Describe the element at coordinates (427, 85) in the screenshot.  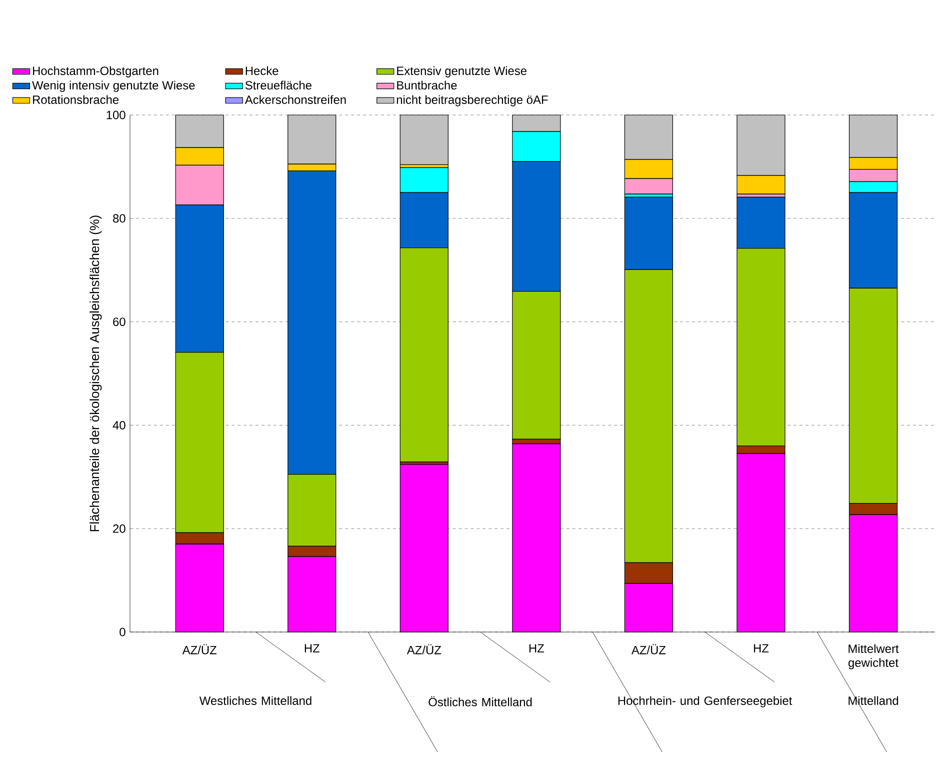
I see `legend-label: Buntbrache` at that location.